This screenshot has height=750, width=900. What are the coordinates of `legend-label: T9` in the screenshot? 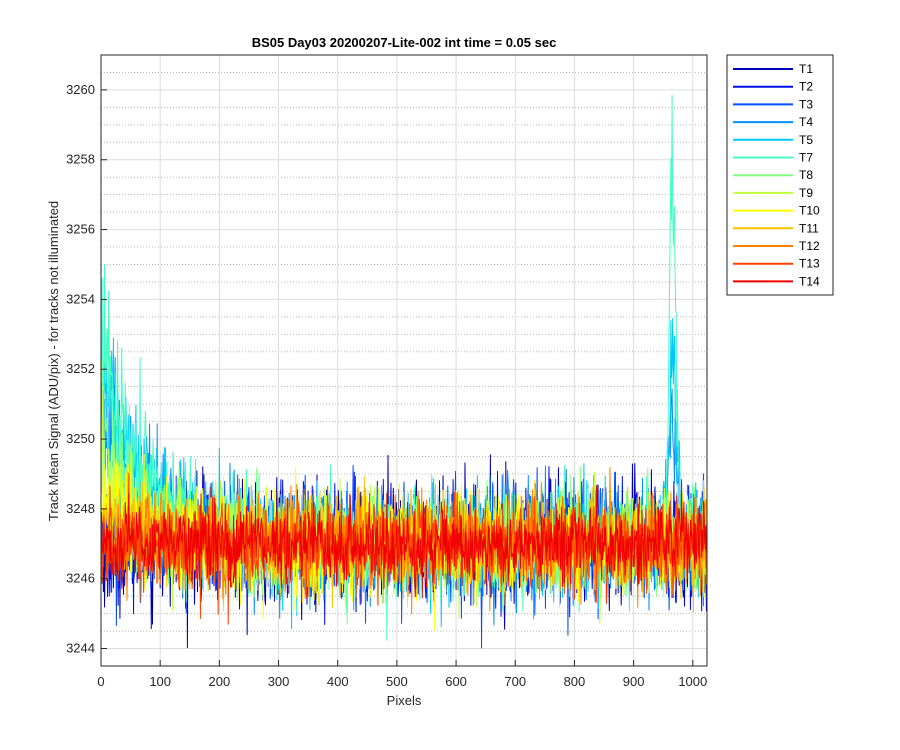 It's located at (806, 193).